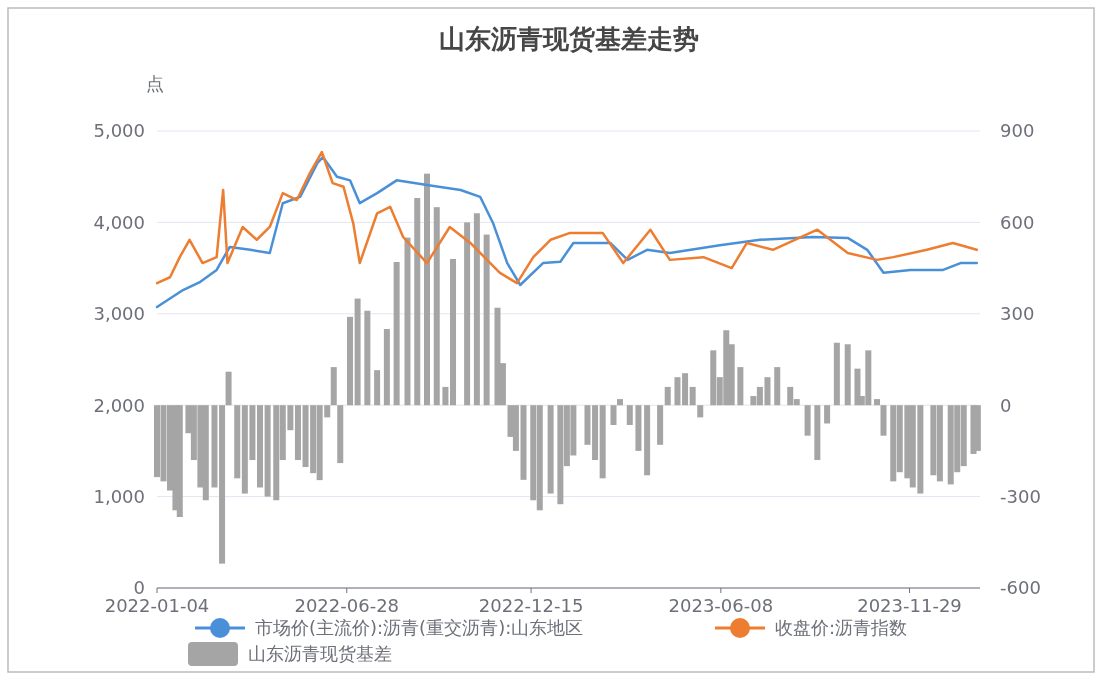  I want to click on y2-tick-label: 600, so click(1017, 222).